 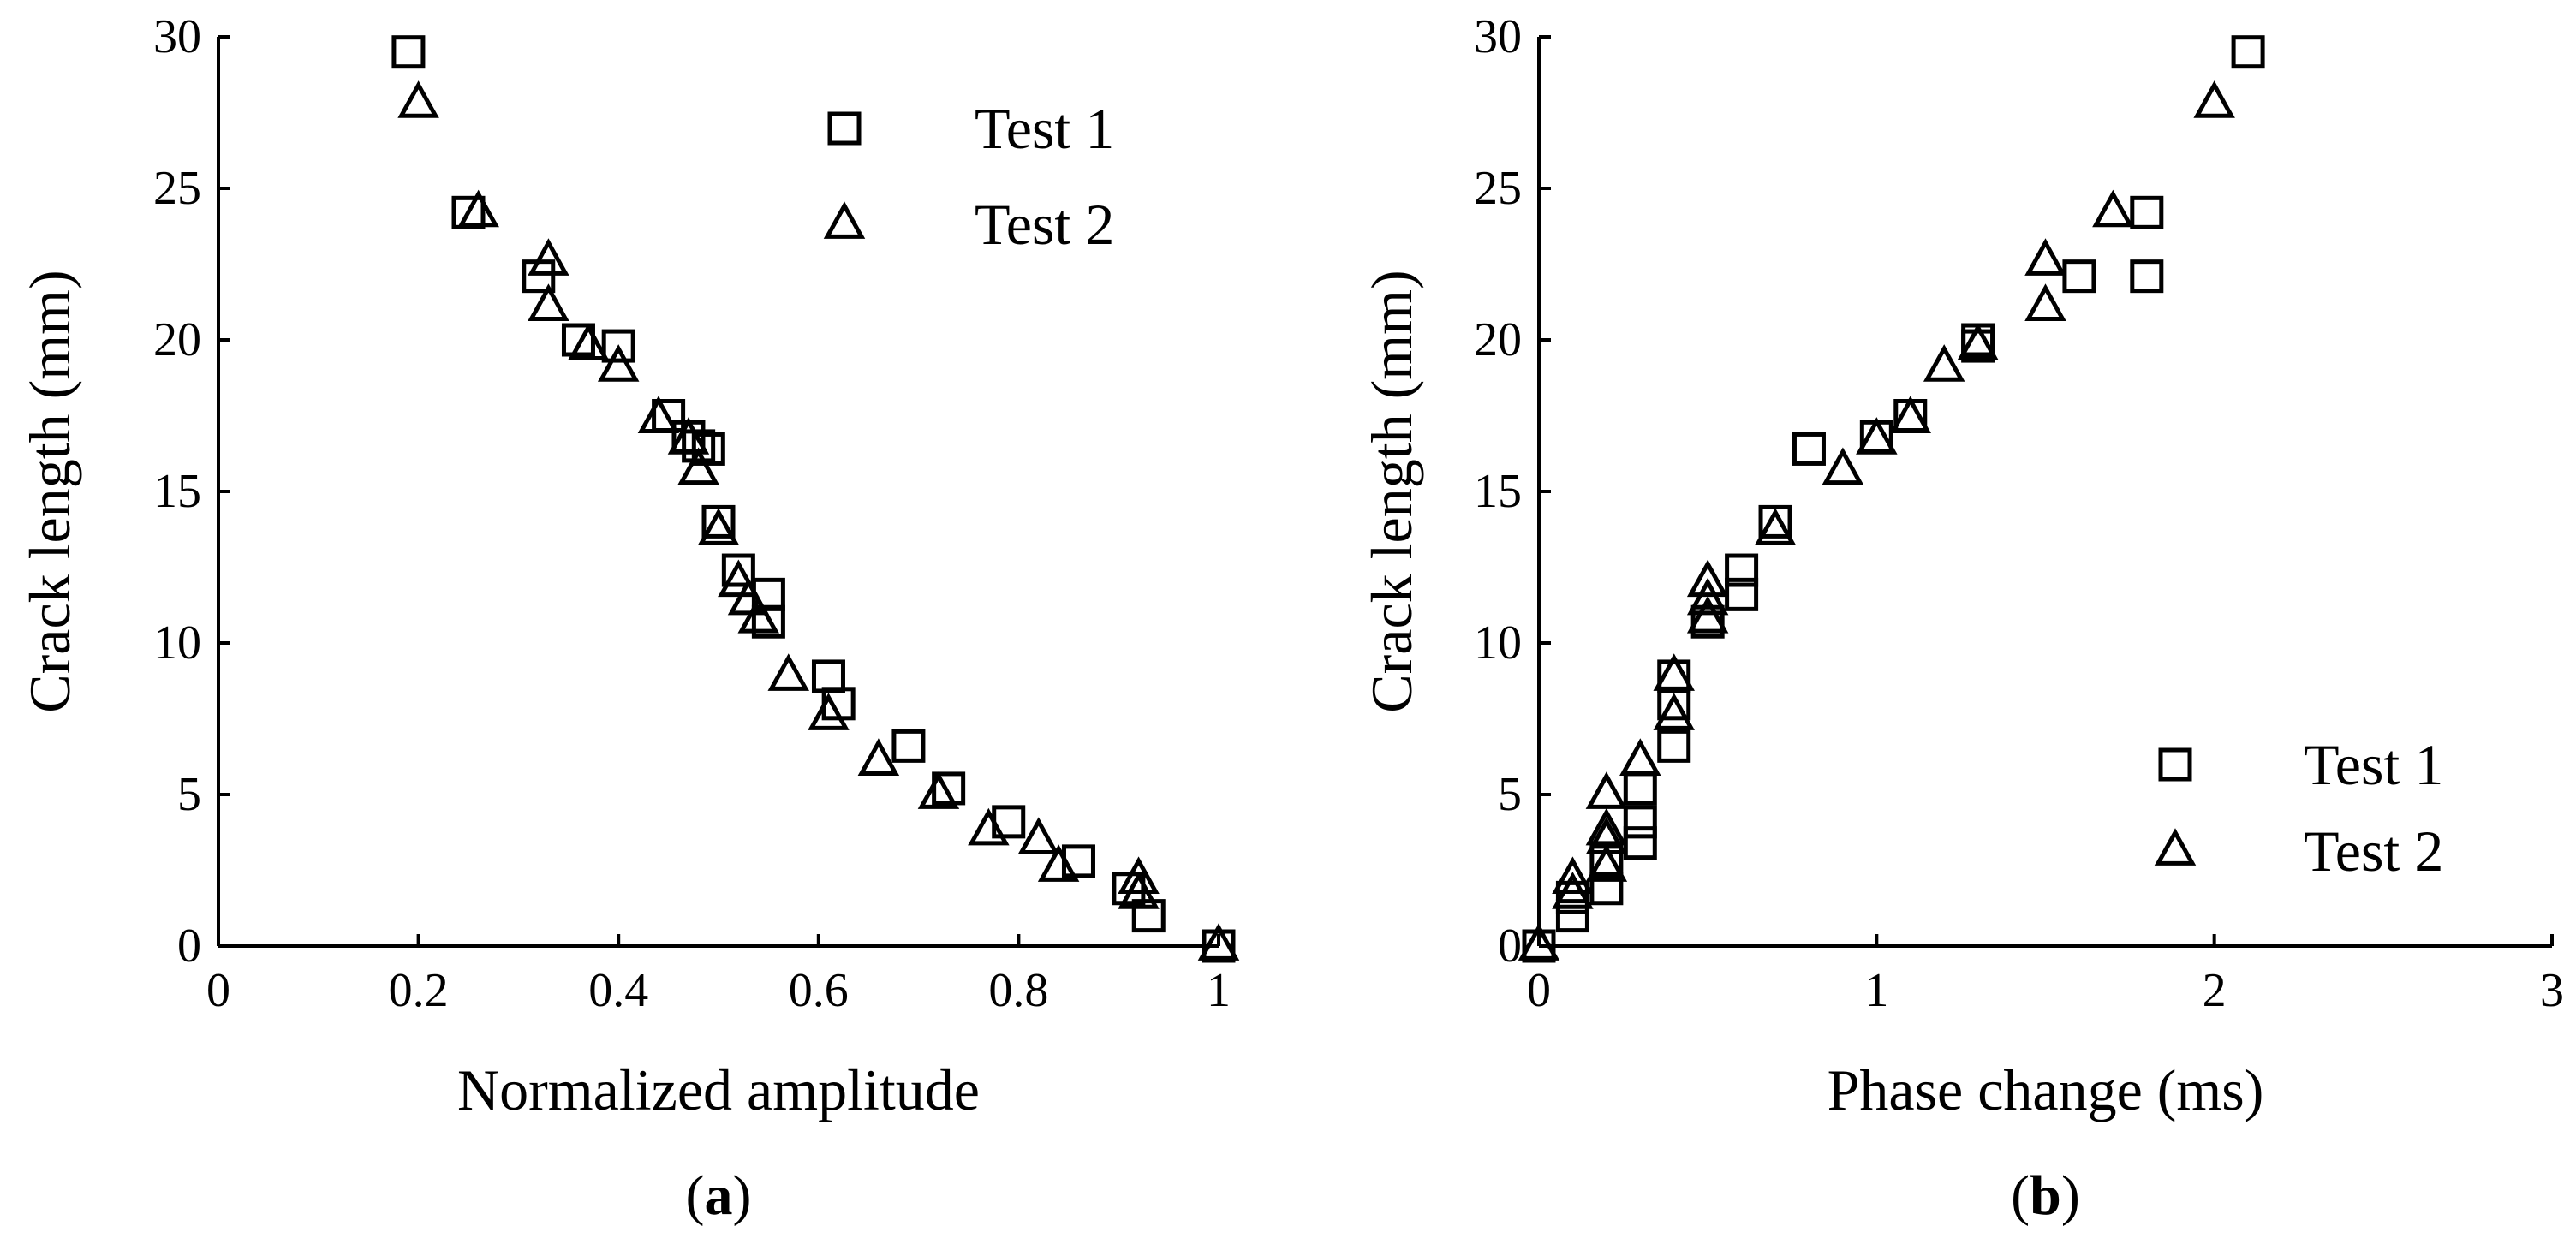 What do you see at coordinates (2046, 1195) in the screenshot?
I see `panel-caption: (b)` at bounding box center [2046, 1195].